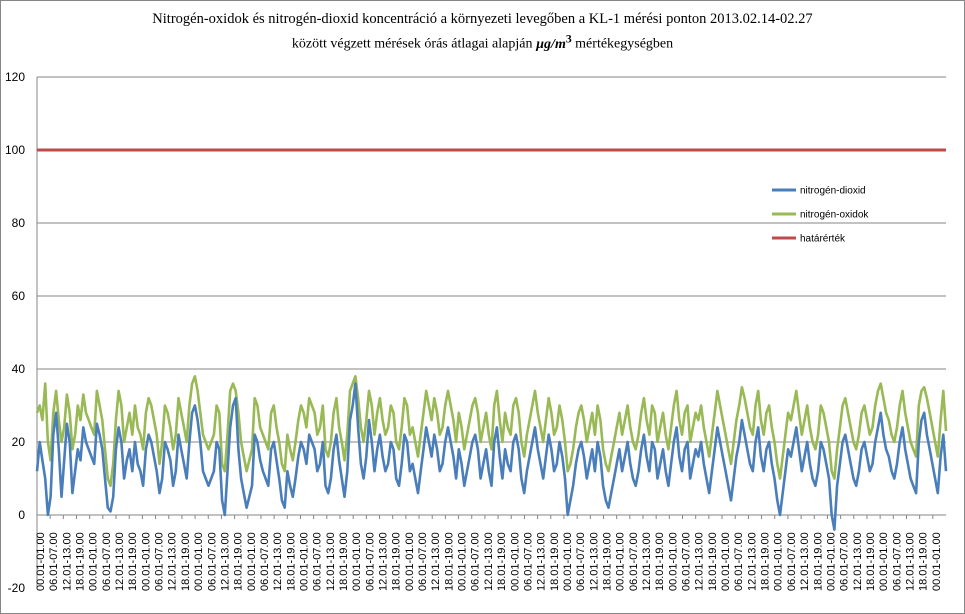 The image size is (965, 614). Describe the element at coordinates (19, 223) in the screenshot. I see `y-tick-label: 80` at that location.